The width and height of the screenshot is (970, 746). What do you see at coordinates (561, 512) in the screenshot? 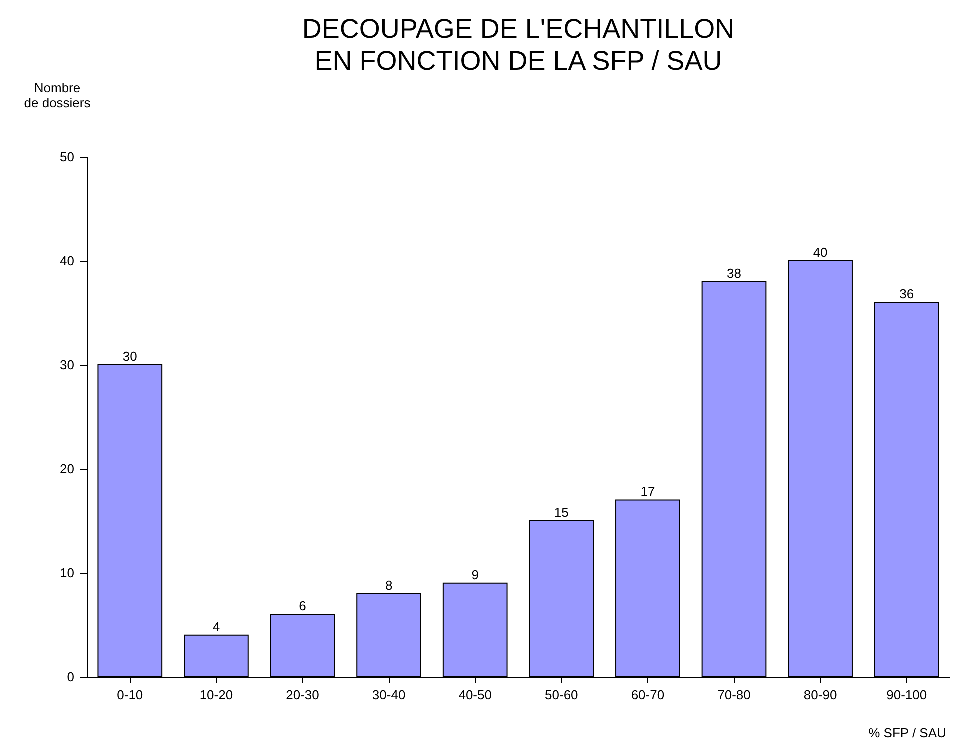
I see `data-label: 15` at bounding box center [561, 512].